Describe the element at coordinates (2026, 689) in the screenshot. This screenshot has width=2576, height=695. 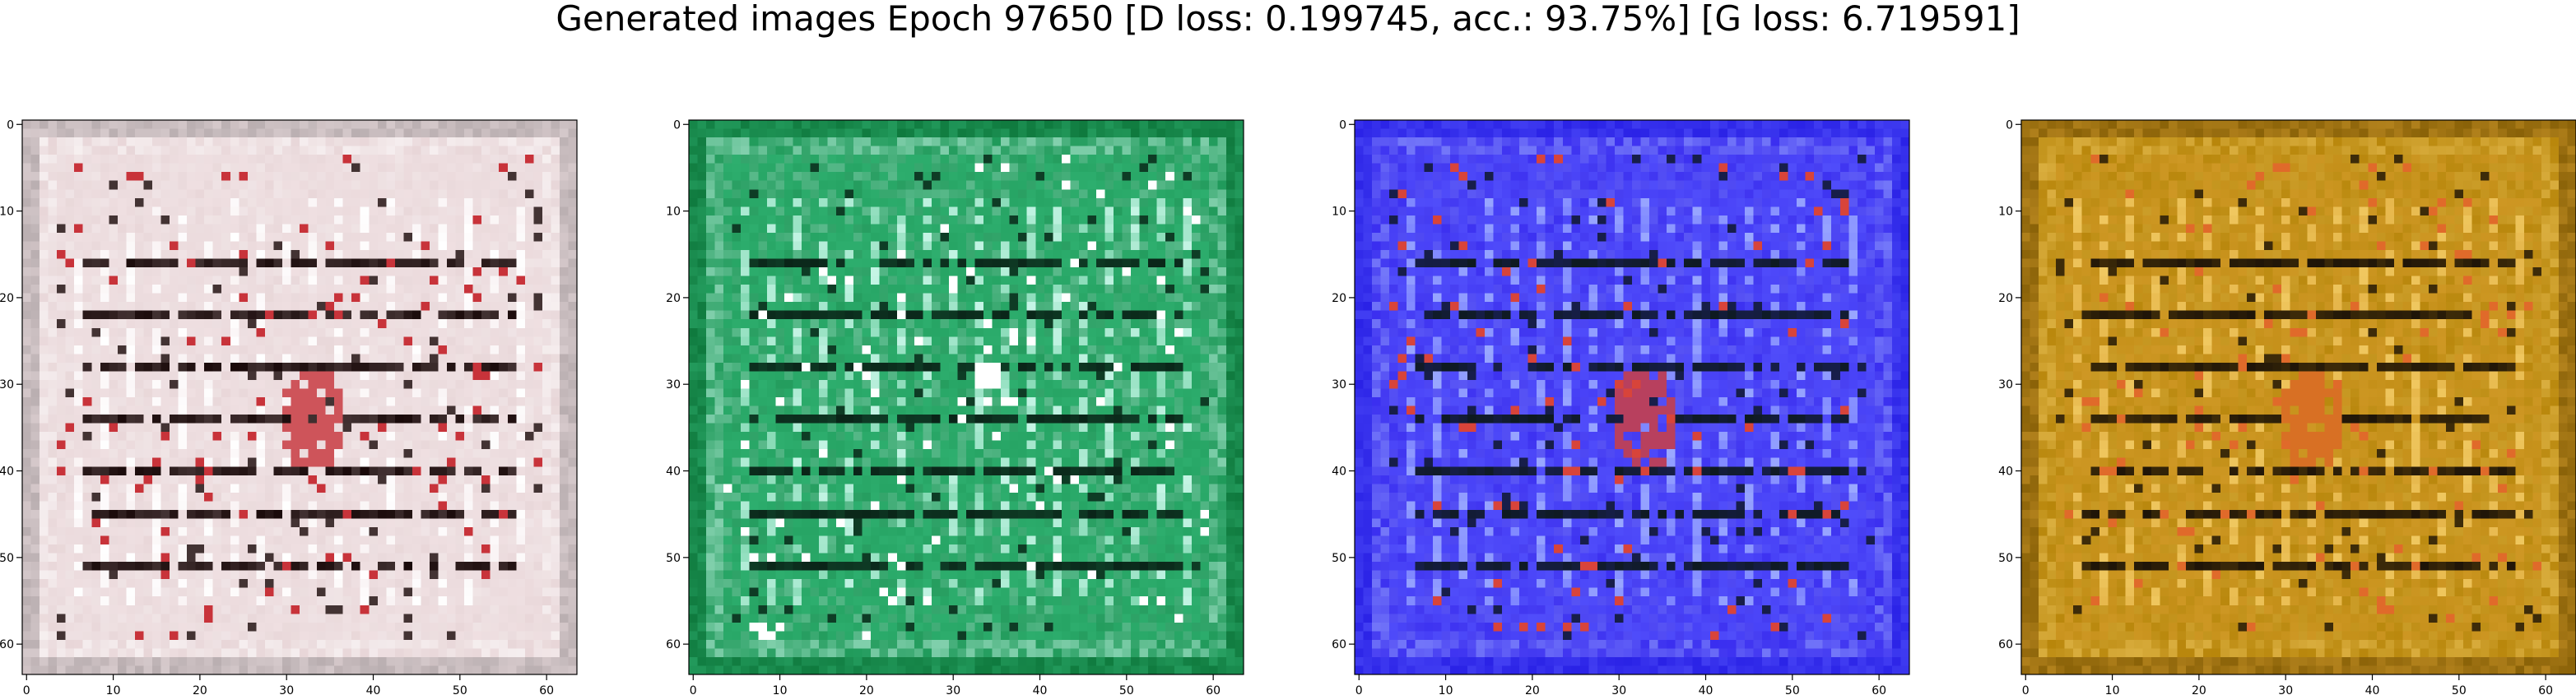
I see `x-tick-label-4-0: 0` at that location.